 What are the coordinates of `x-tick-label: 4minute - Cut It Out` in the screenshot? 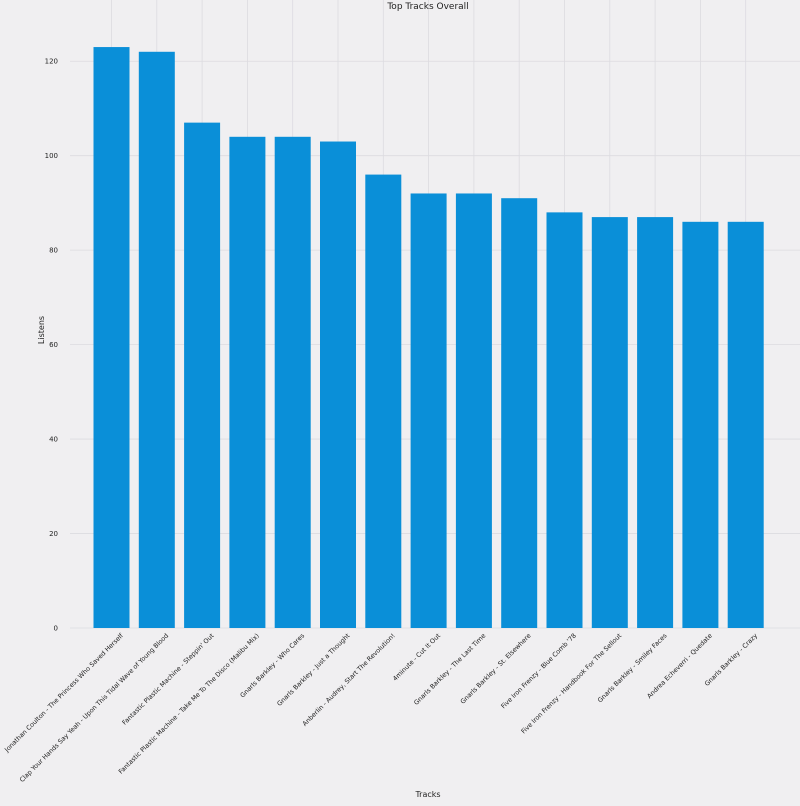 It's located at (416, 656).